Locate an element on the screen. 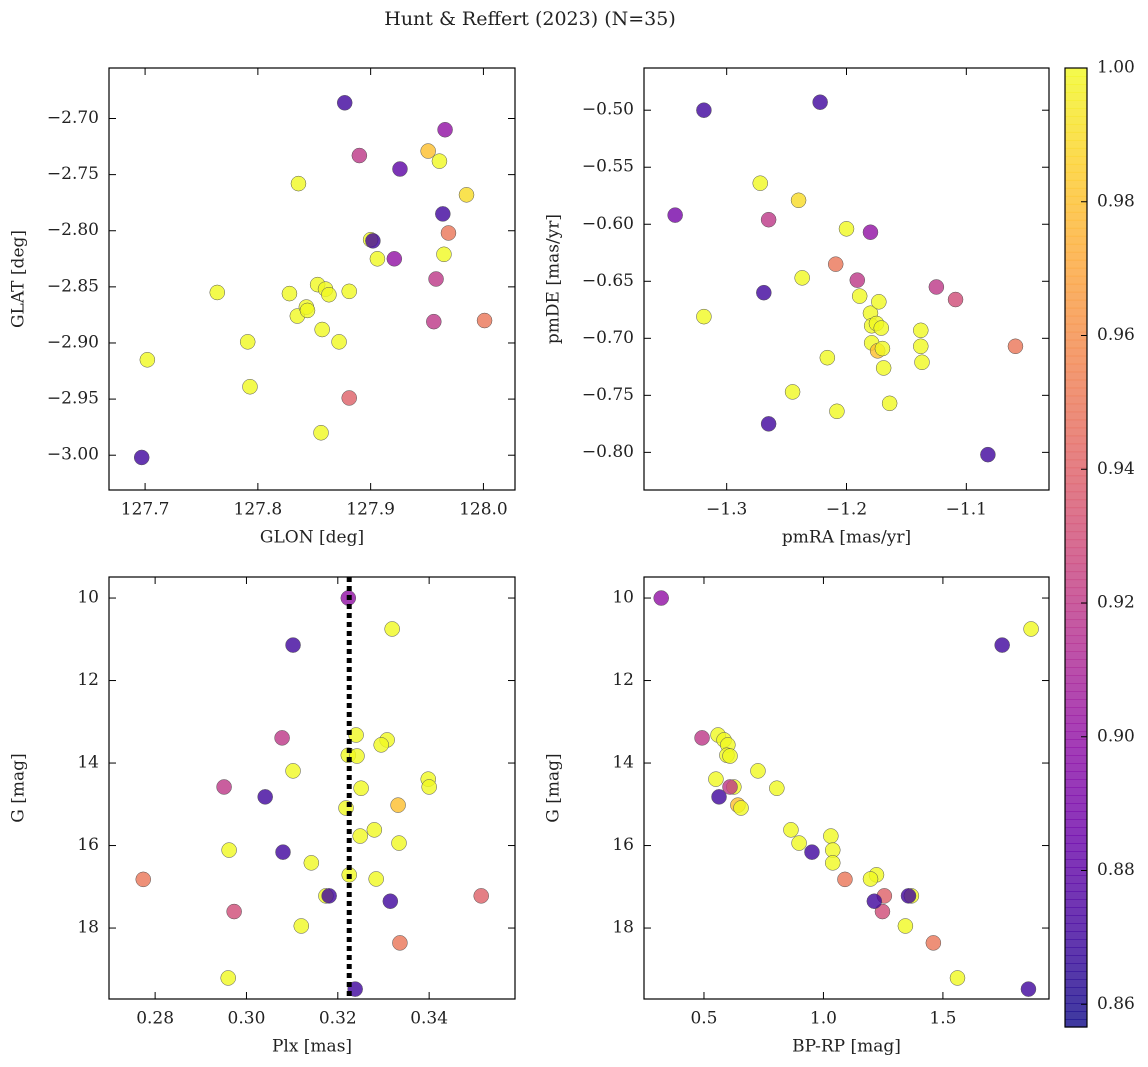  y-tick-label: 18 is located at coordinates (88, 928).